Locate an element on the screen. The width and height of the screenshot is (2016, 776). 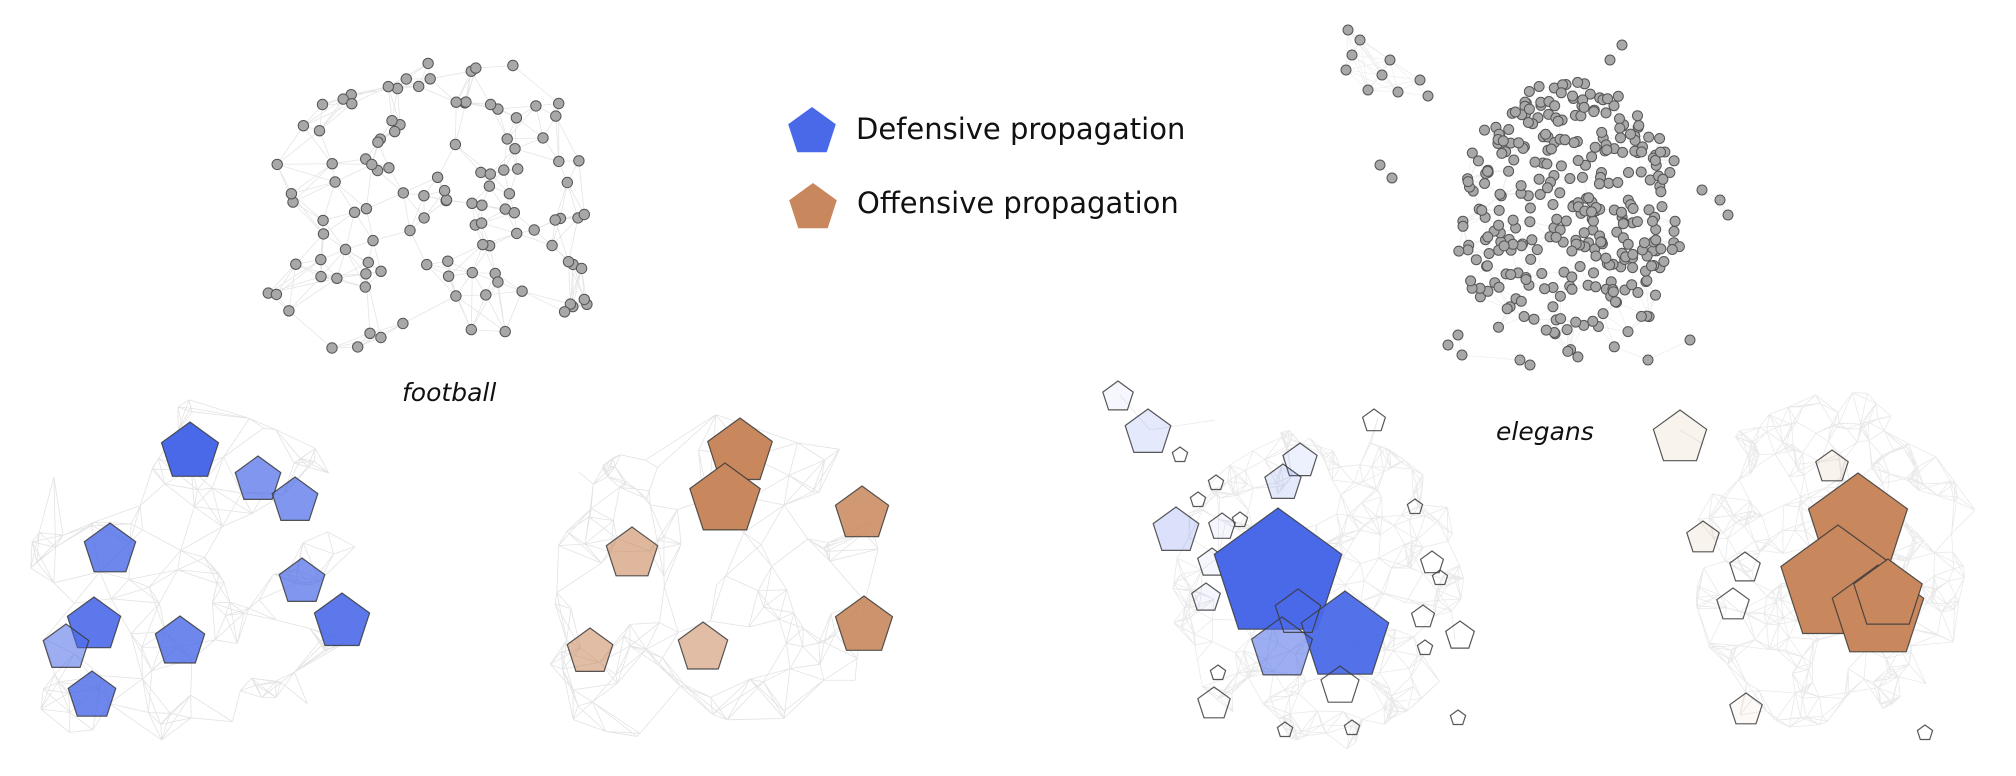
elegans-defensive-panel is located at coordinates (1289, 565).